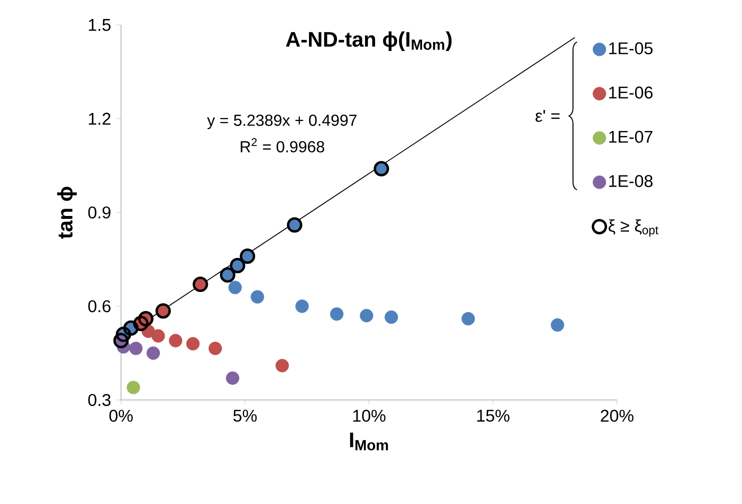  What do you see at coordinates (282, 145) in the screenshot?
I see `annotation: R$^{2}$ = 0.9968` at bounding box center [282, 145].